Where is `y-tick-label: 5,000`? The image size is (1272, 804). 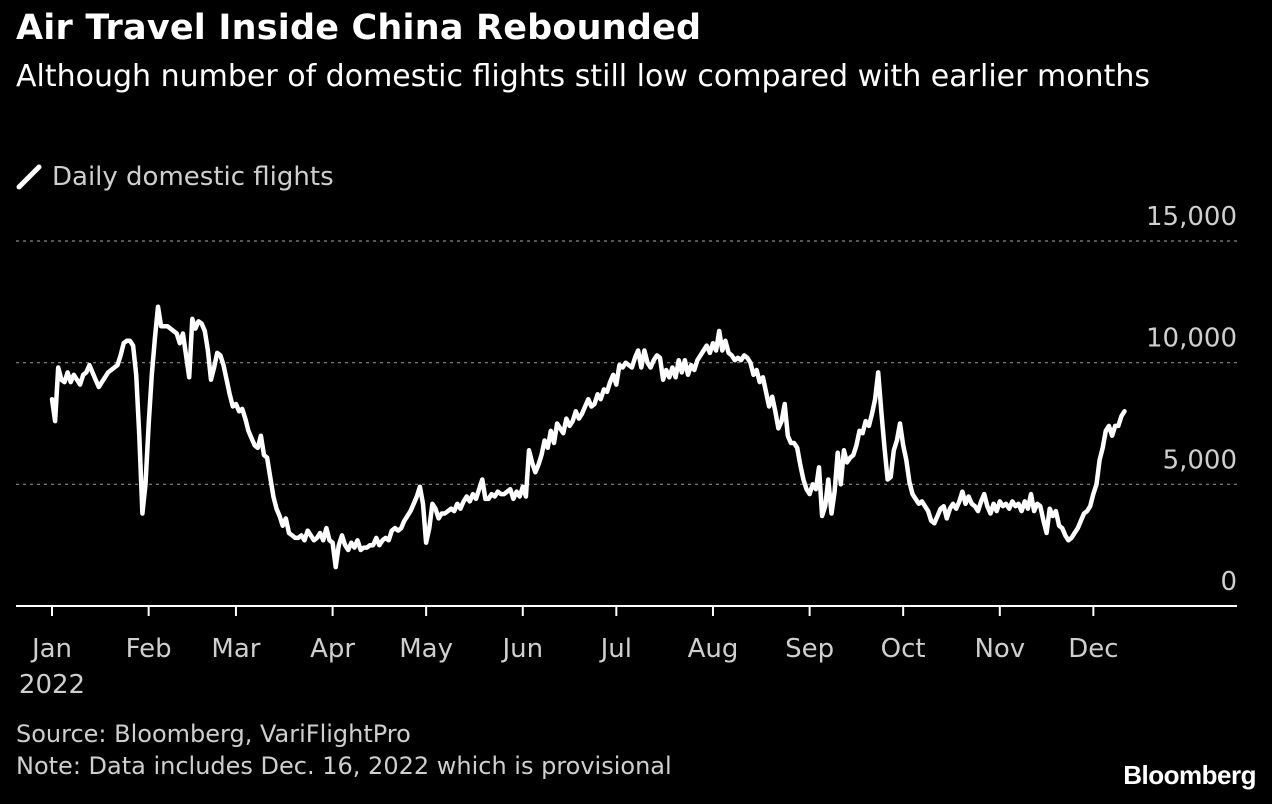
y-tick-label: 5,000 is located at coordinates (1200, 460).